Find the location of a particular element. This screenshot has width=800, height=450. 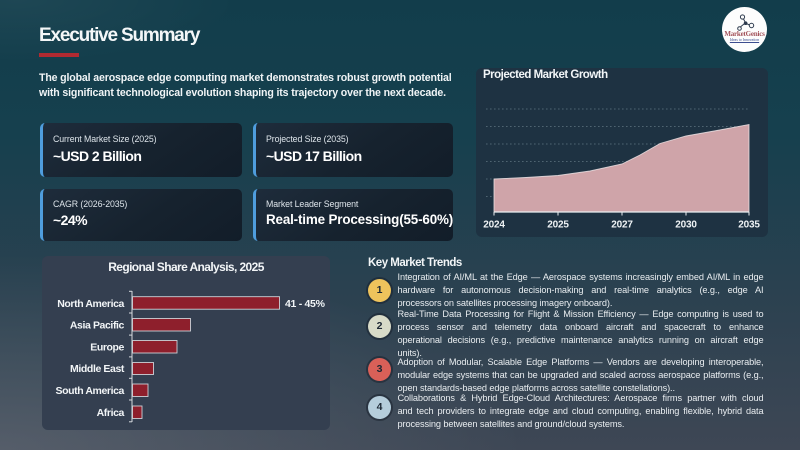

svg-text: 2027 is located at coordinates (622, 224).